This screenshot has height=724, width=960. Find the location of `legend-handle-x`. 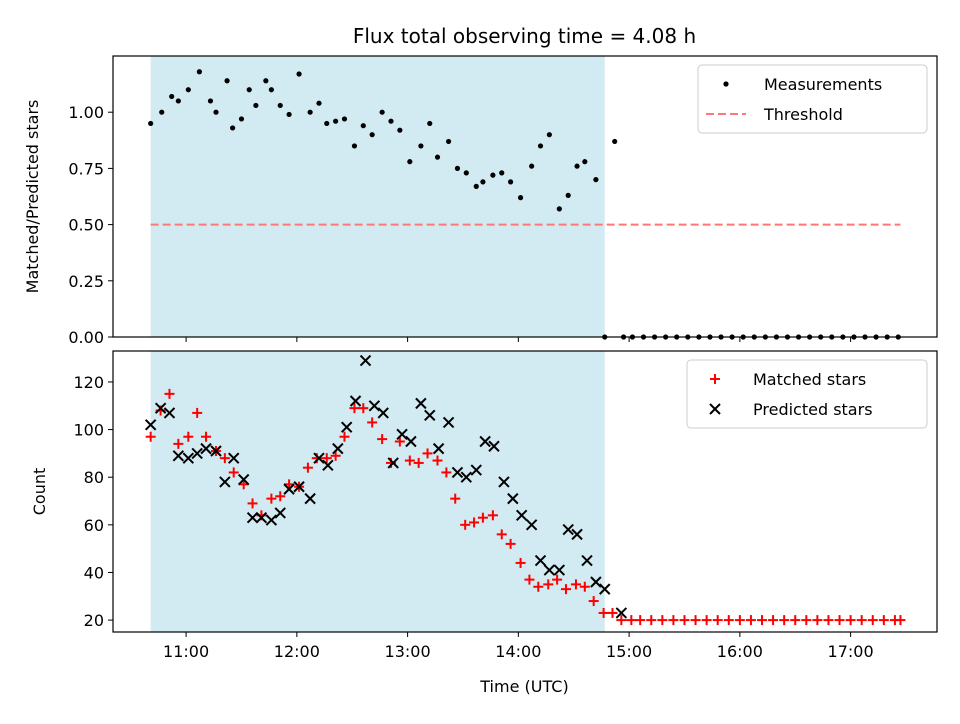

legend-handle-x is located at coordinates (715, 409).